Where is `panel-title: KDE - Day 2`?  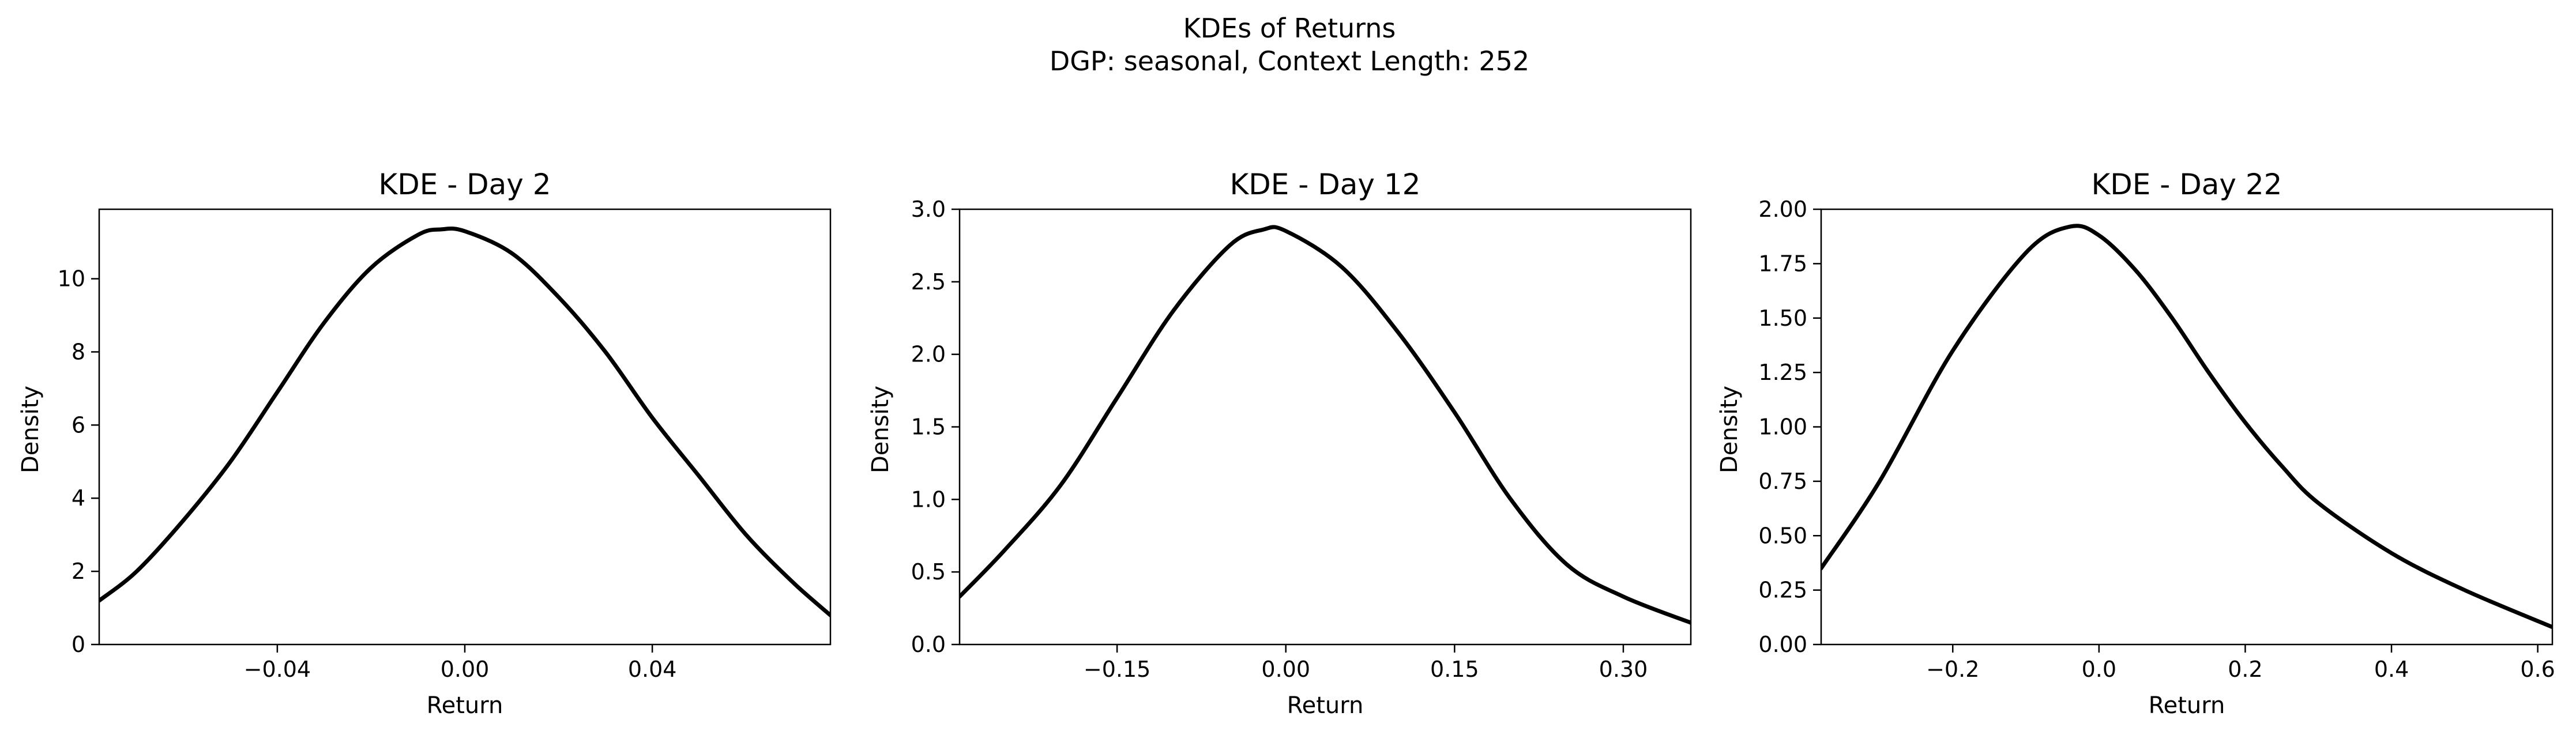
panel-title: KDE - Day 2 is located at coordinates (464, 184).